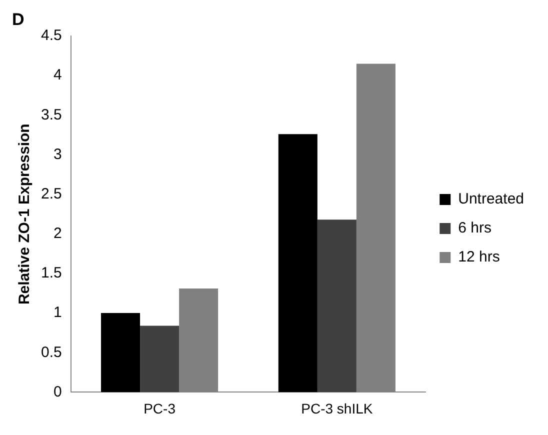  What do you see at coordinates (160, 408) in the screenshot?
I see `x-tick-label: PC-3` at bounding box center [160, 408].